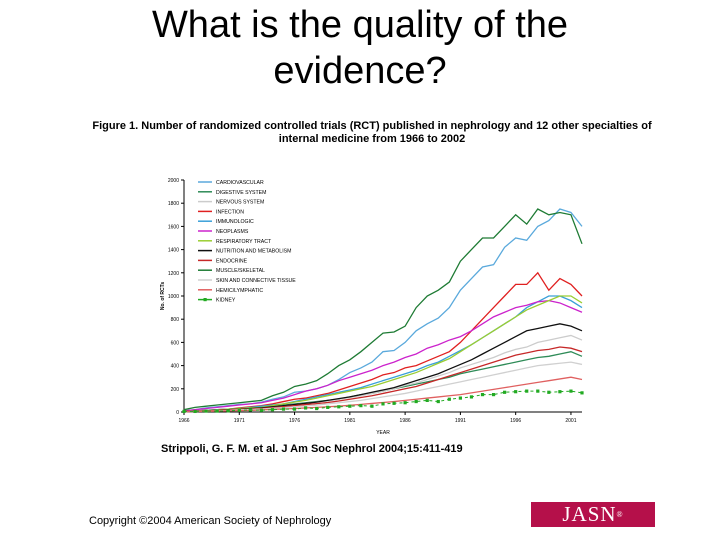 The width and height of the screenshot is (720, 540). I want to click on legend-label-digestive-system: DIGESTIVE SYSTEM, so click(241, 193).